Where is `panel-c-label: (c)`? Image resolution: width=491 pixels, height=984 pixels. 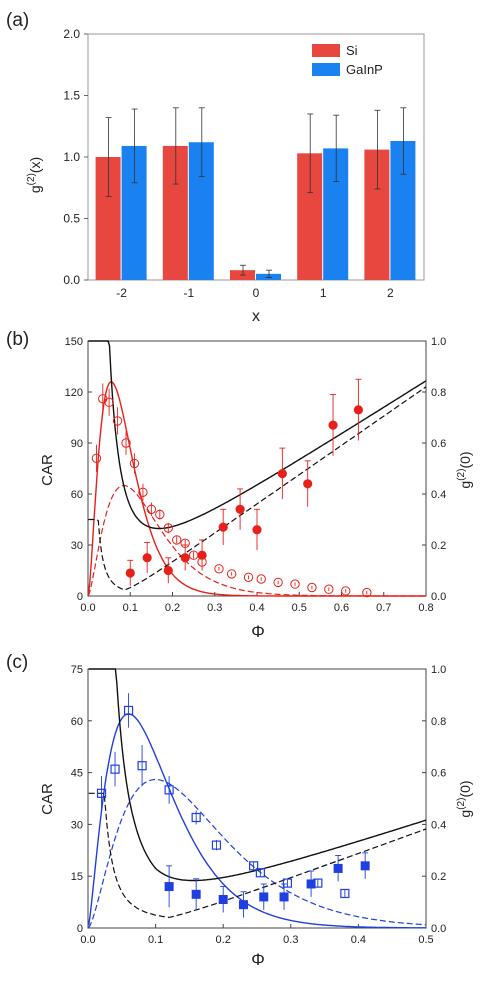
panel-c-label: (c) is located at coordinates (17, 662).